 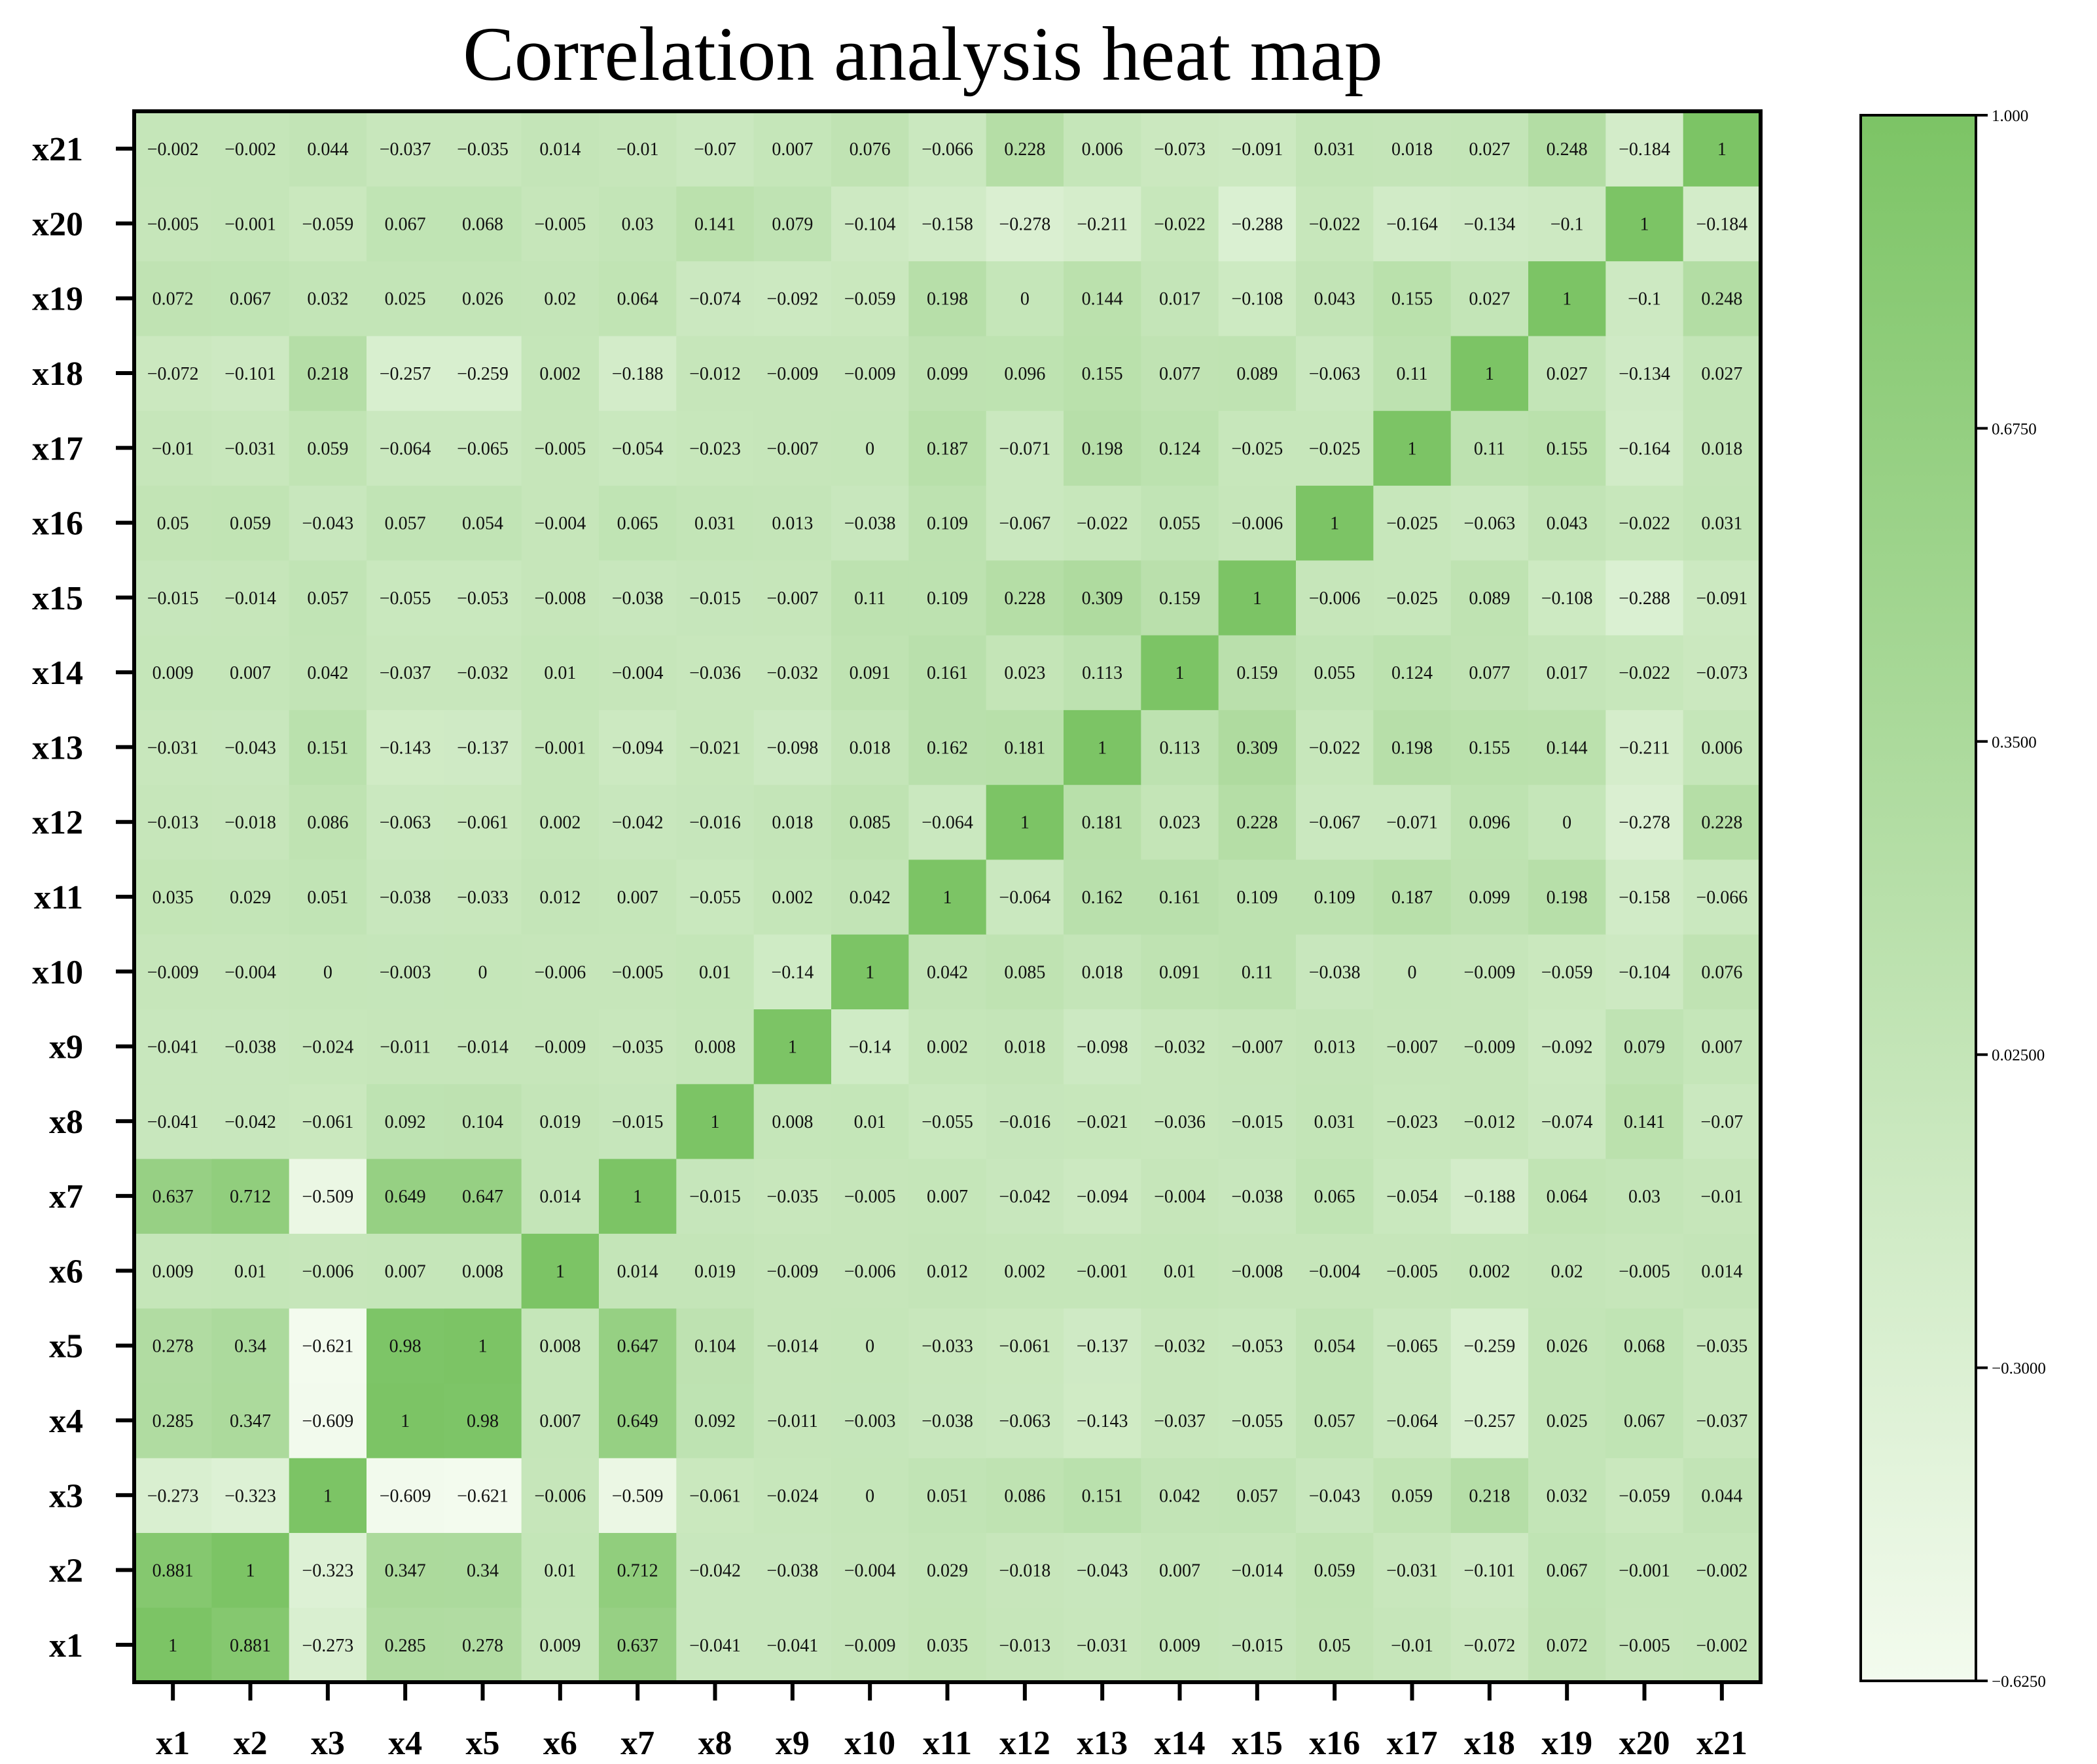 I want to click on heatmap-cell-x18-x1, so click(x=173, y=373).